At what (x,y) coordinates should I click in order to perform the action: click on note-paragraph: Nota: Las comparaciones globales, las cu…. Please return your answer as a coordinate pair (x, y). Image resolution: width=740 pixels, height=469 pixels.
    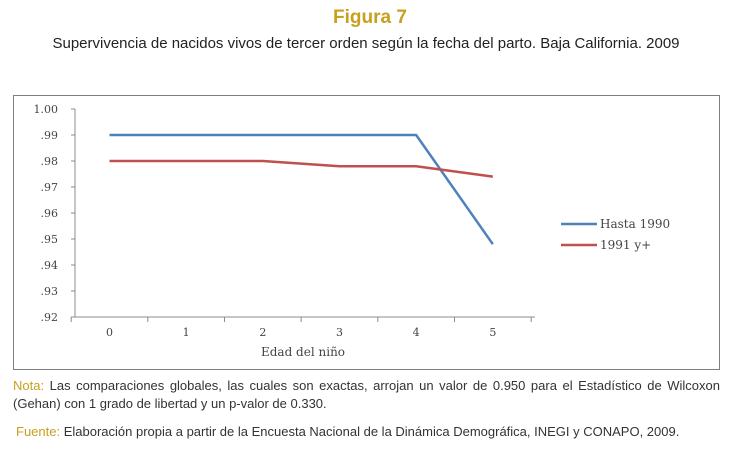
    Looking at the image, I should click on (366, 395).